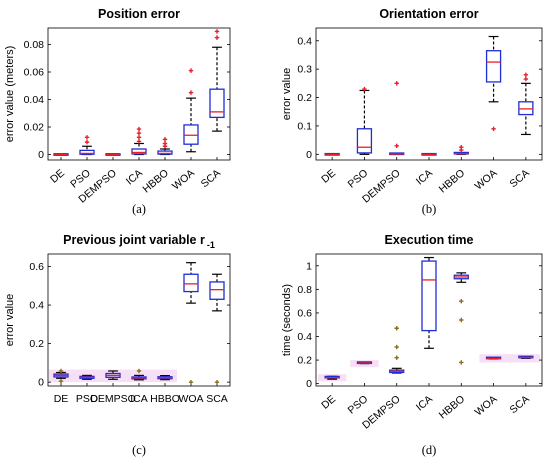  I want to click on title-subscript: -1, so click(211, 245).